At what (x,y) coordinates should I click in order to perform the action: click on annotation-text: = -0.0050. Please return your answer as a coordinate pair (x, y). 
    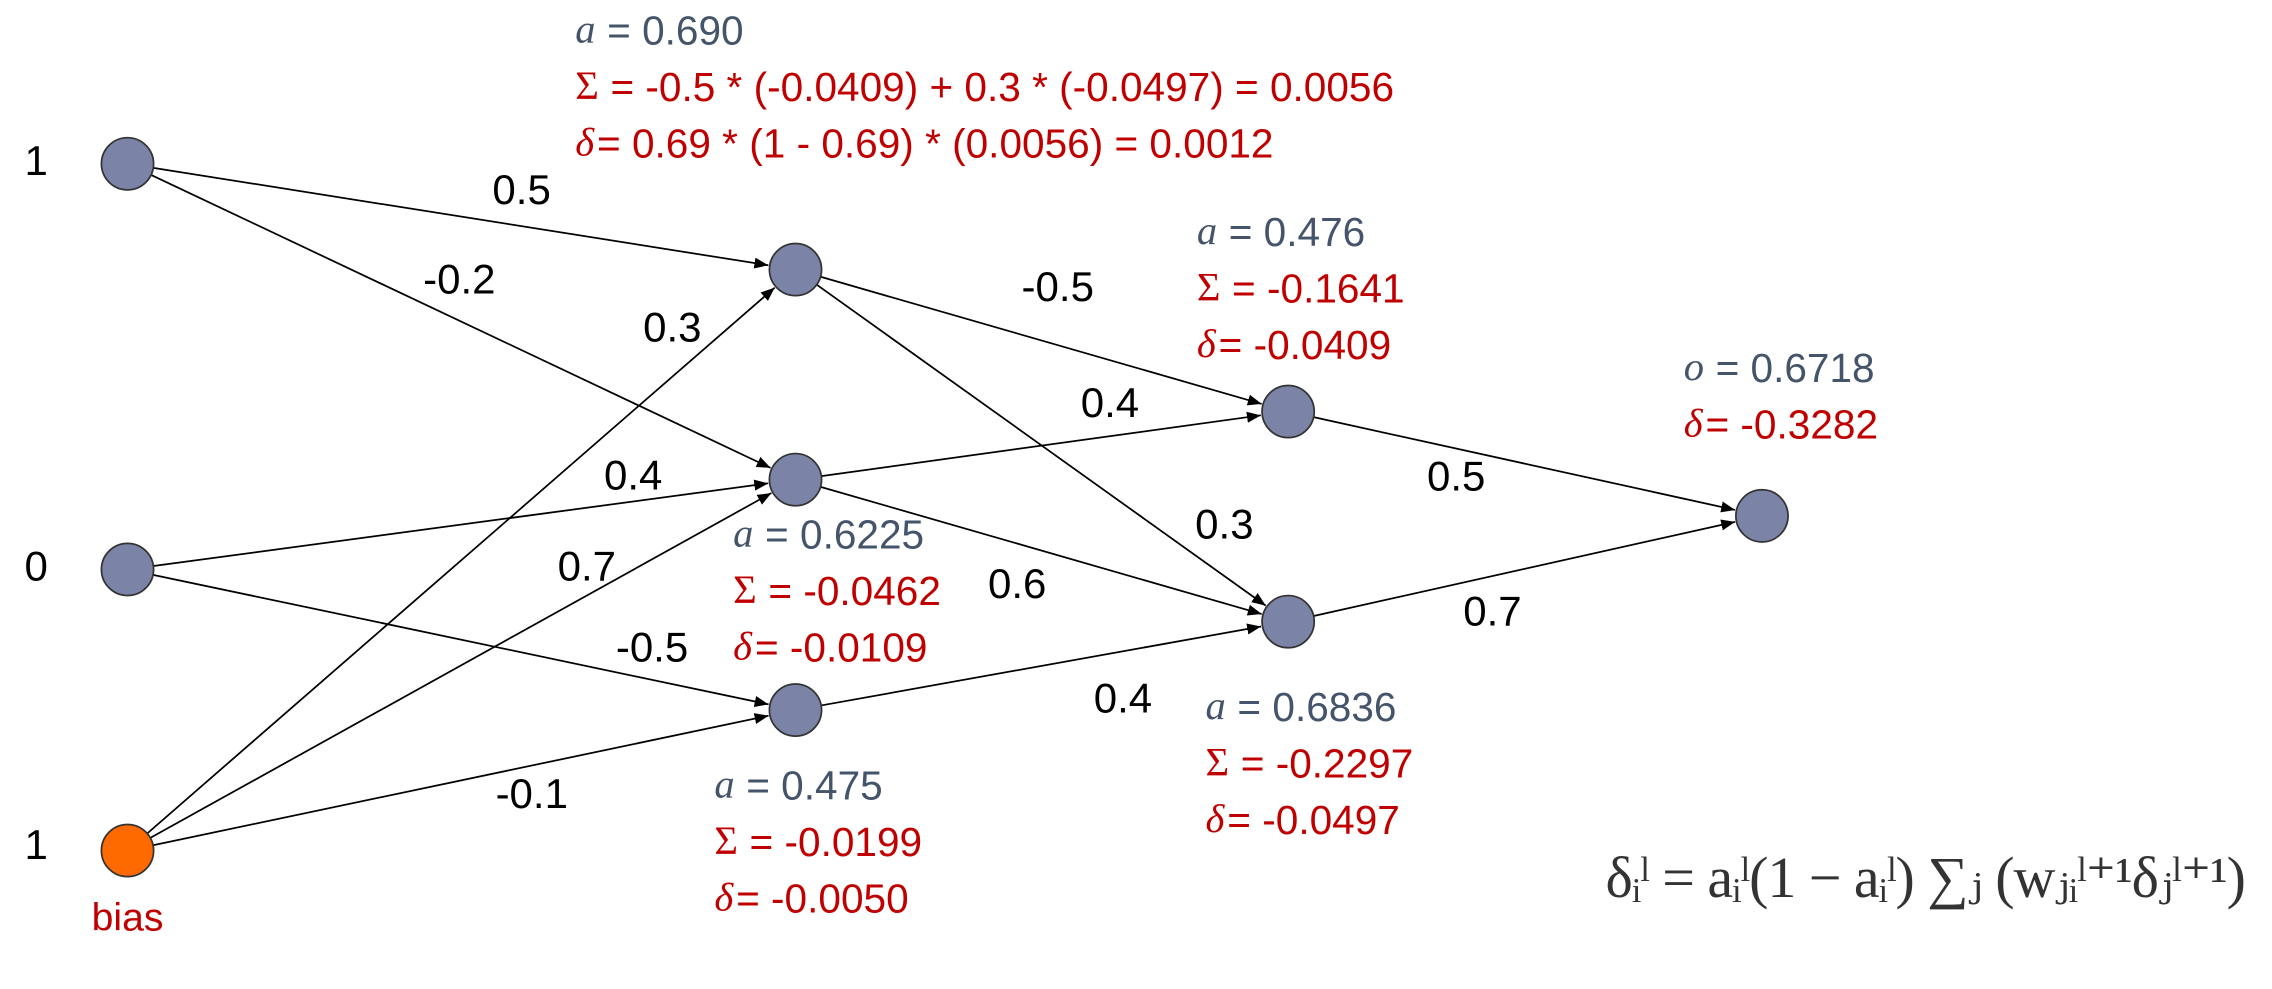
    Looking at the image, I should click on (822, 898).